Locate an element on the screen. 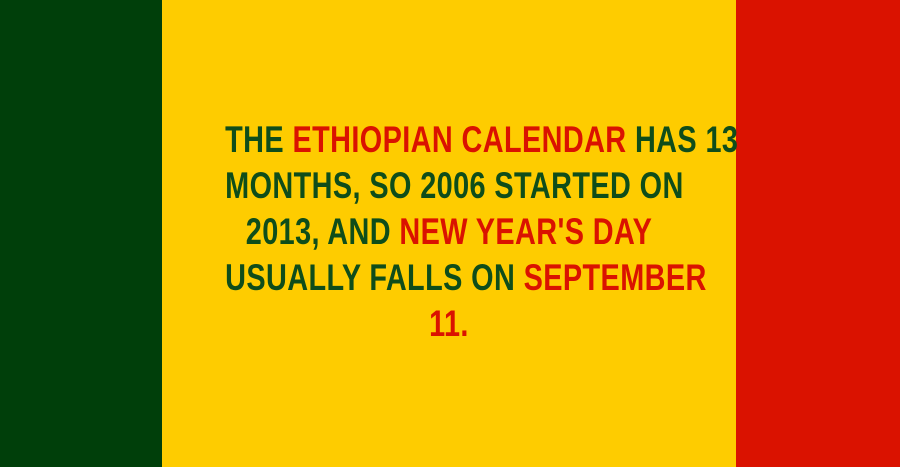 This screenshot has height=467, width=900. fact-line-1-part-c: HAS 13 is located at coordinates (682, 139).